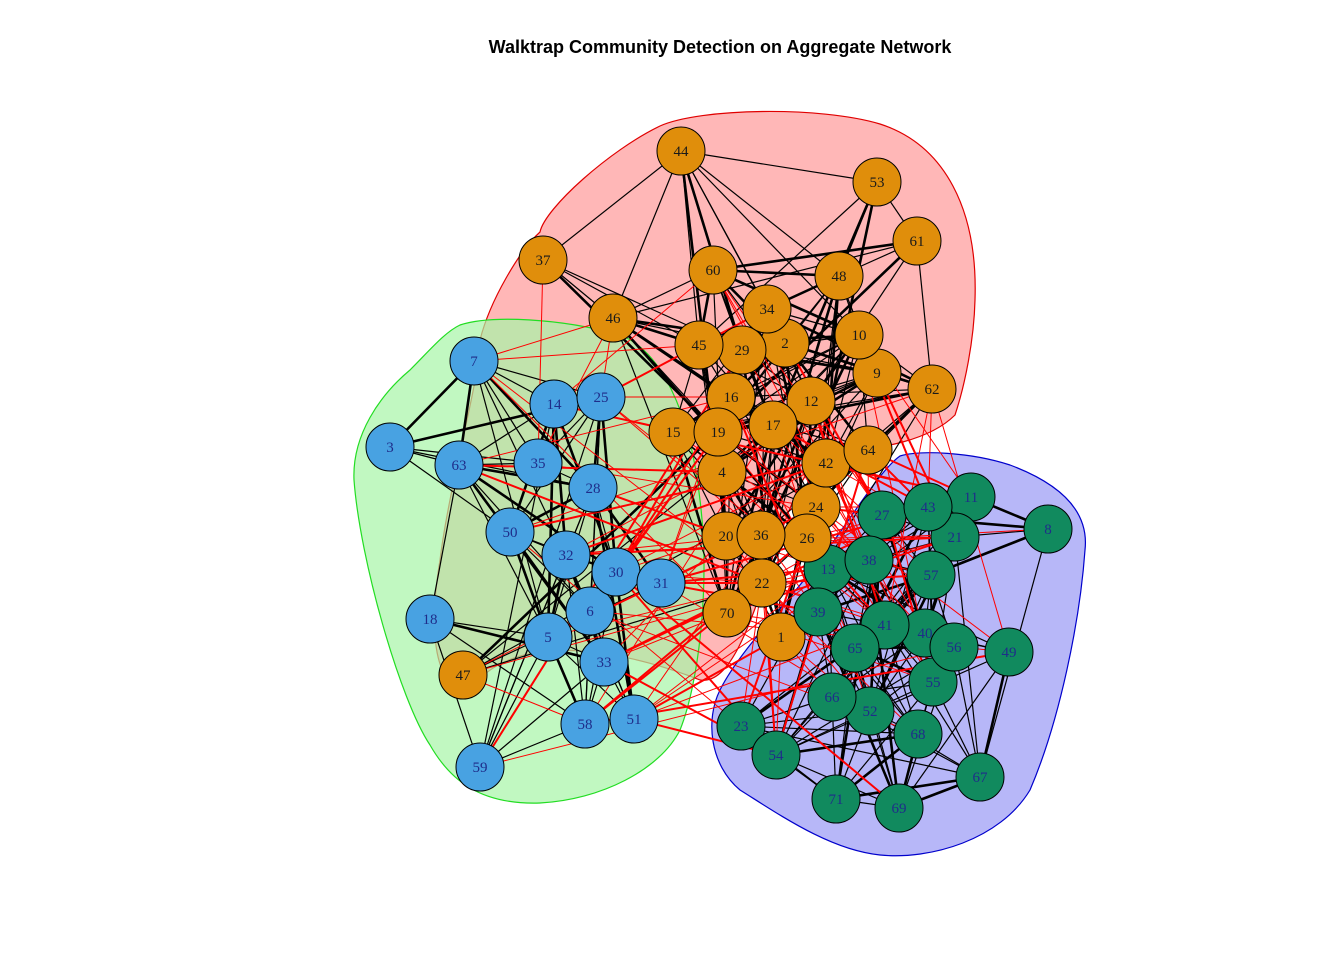 The width and height of the screenshot is (1344, 960). What do you see at coordinates (761, 535) in the screenshot?
I see `node-36: 36` at bounding box center [761, 535].